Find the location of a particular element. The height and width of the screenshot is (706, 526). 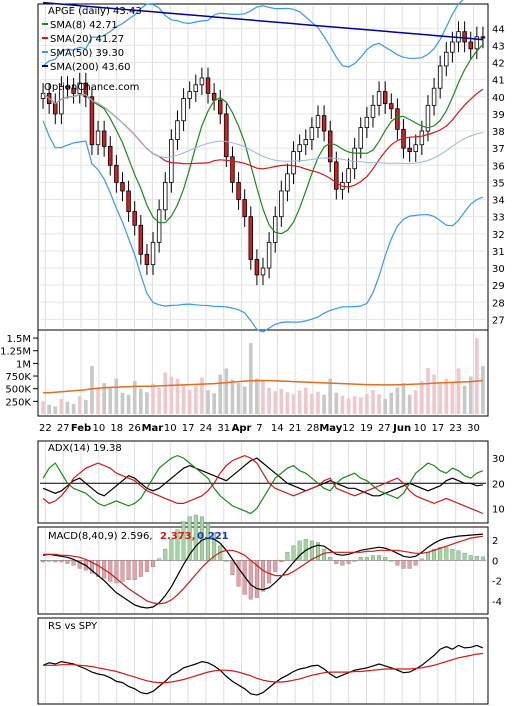

price-tick-label: 38 is located at coordinates (498, 132).